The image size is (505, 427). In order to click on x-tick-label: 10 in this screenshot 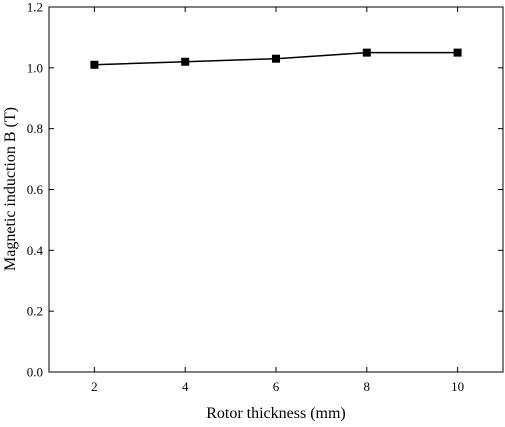, I will do `click(457, 386)`.